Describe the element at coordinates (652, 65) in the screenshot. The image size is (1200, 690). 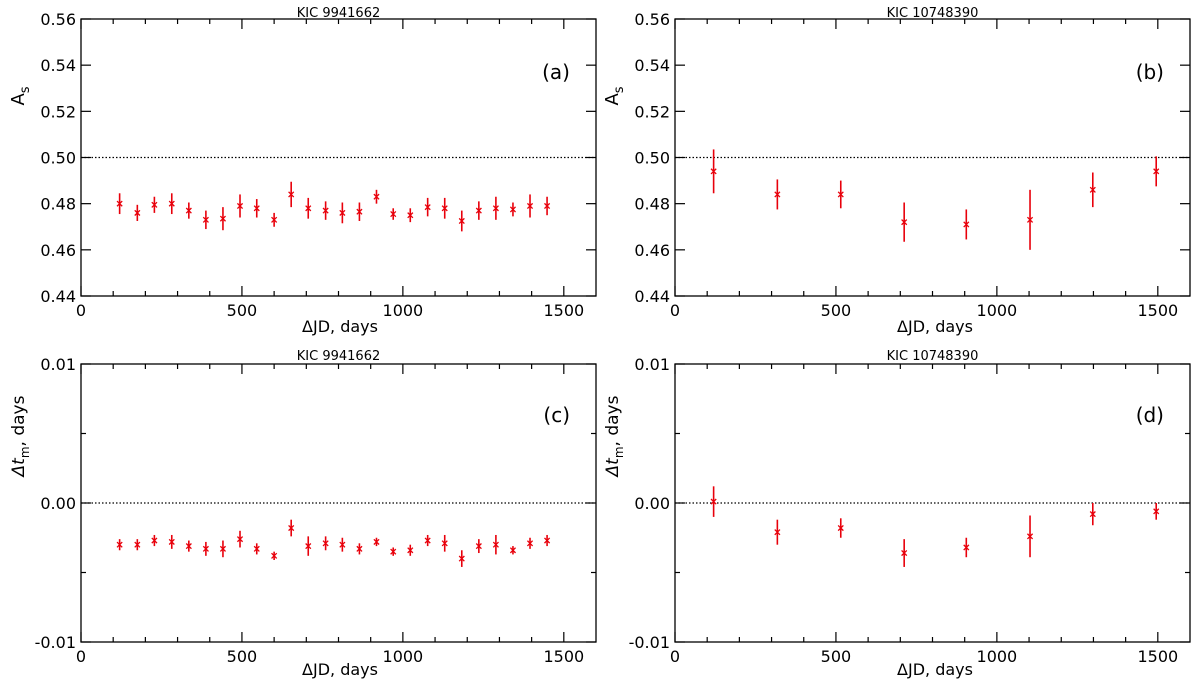
I see `panel-b-y-tick-label: 0.54` at that location.